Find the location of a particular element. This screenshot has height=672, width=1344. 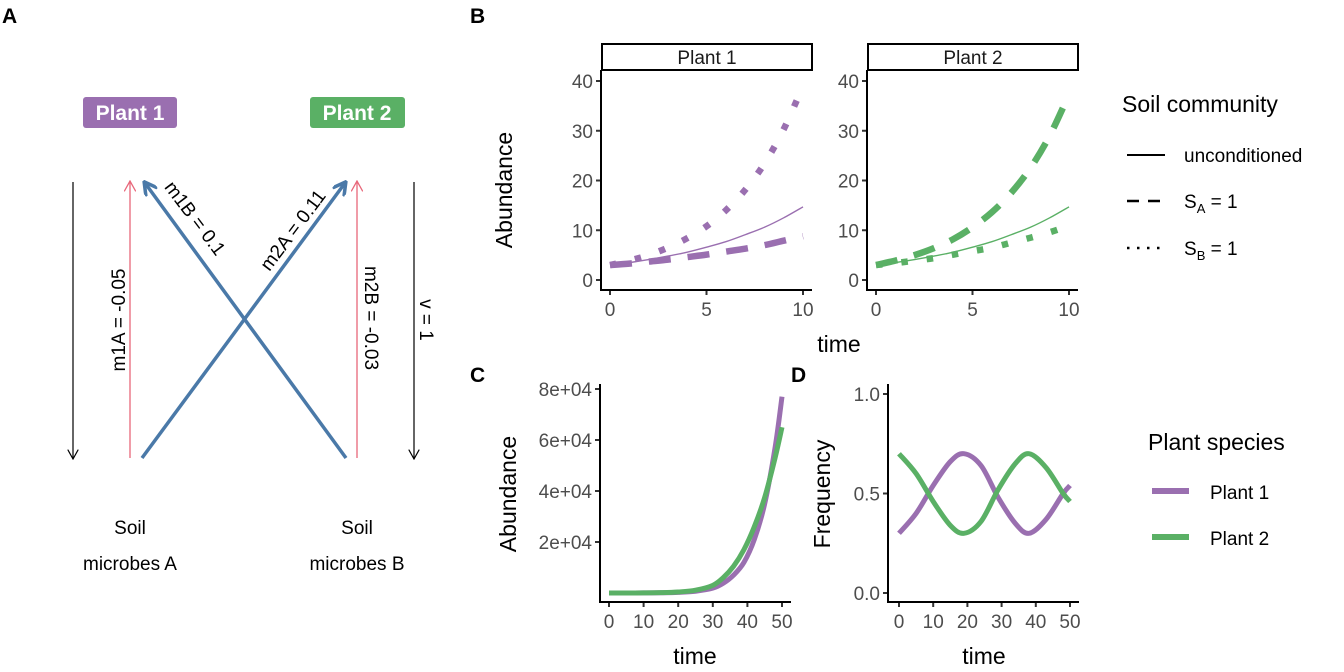

plant-species-legend: Plant species Plant 1 Plant 2 is located at coordinates (1216, 489).